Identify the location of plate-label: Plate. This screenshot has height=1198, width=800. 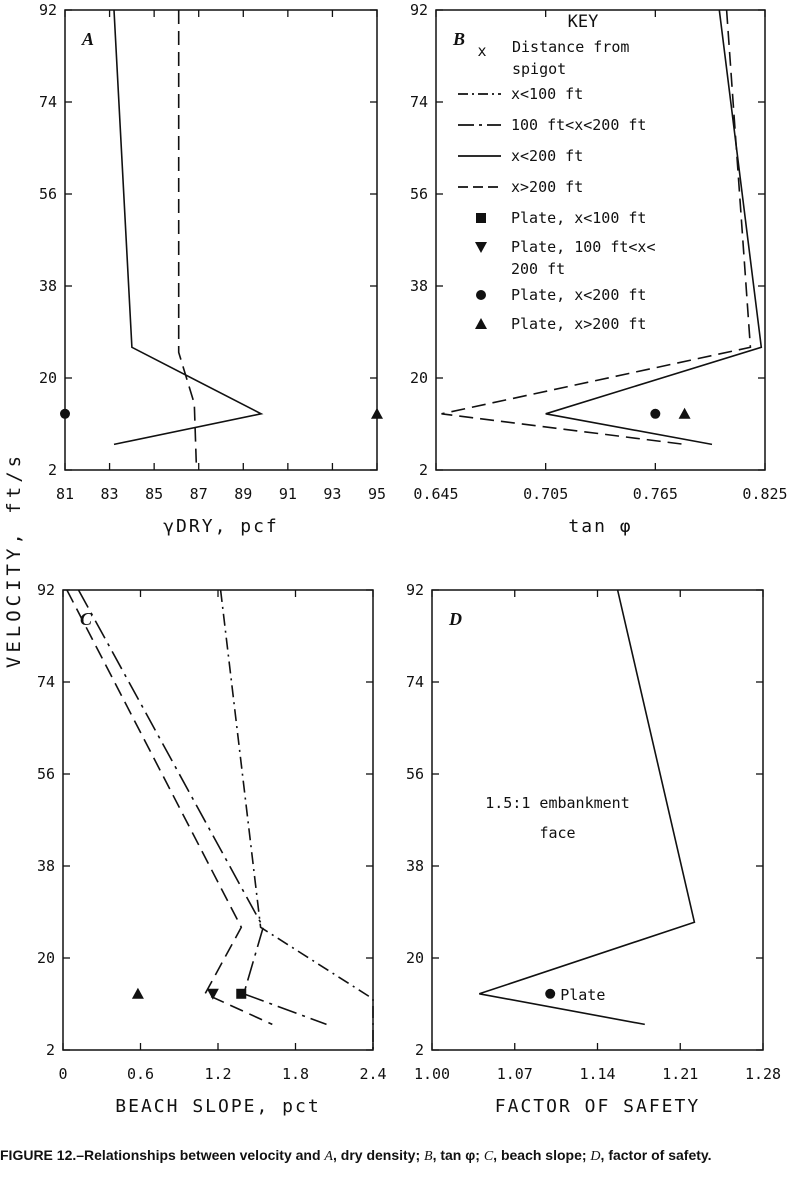
(582, 995).